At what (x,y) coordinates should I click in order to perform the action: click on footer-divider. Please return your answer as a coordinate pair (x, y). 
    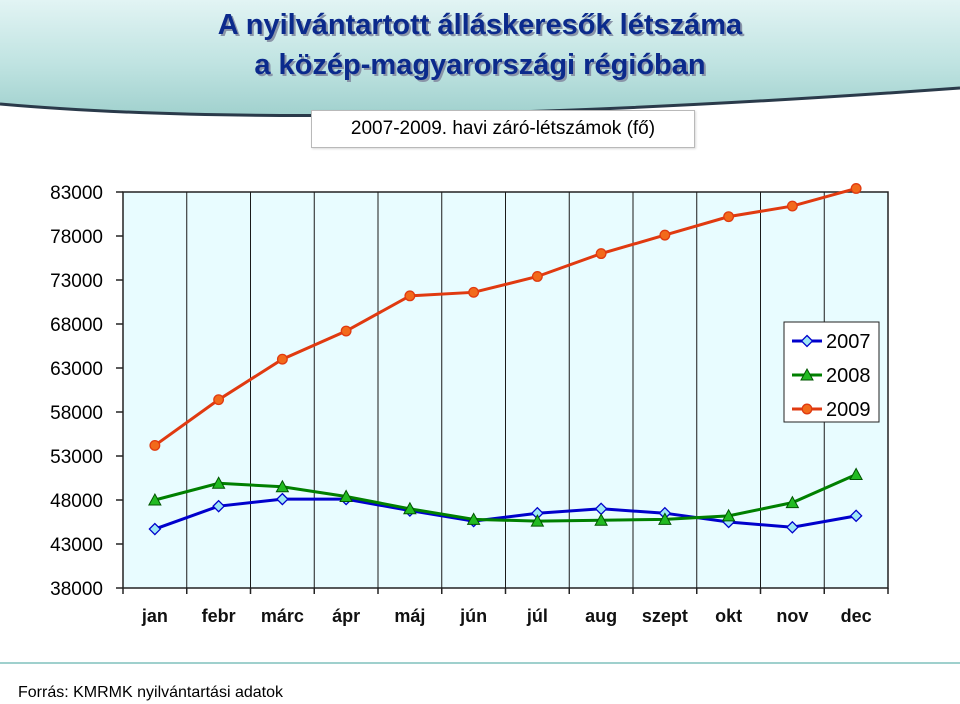
    Looking at the image, I should click on (480, 663).